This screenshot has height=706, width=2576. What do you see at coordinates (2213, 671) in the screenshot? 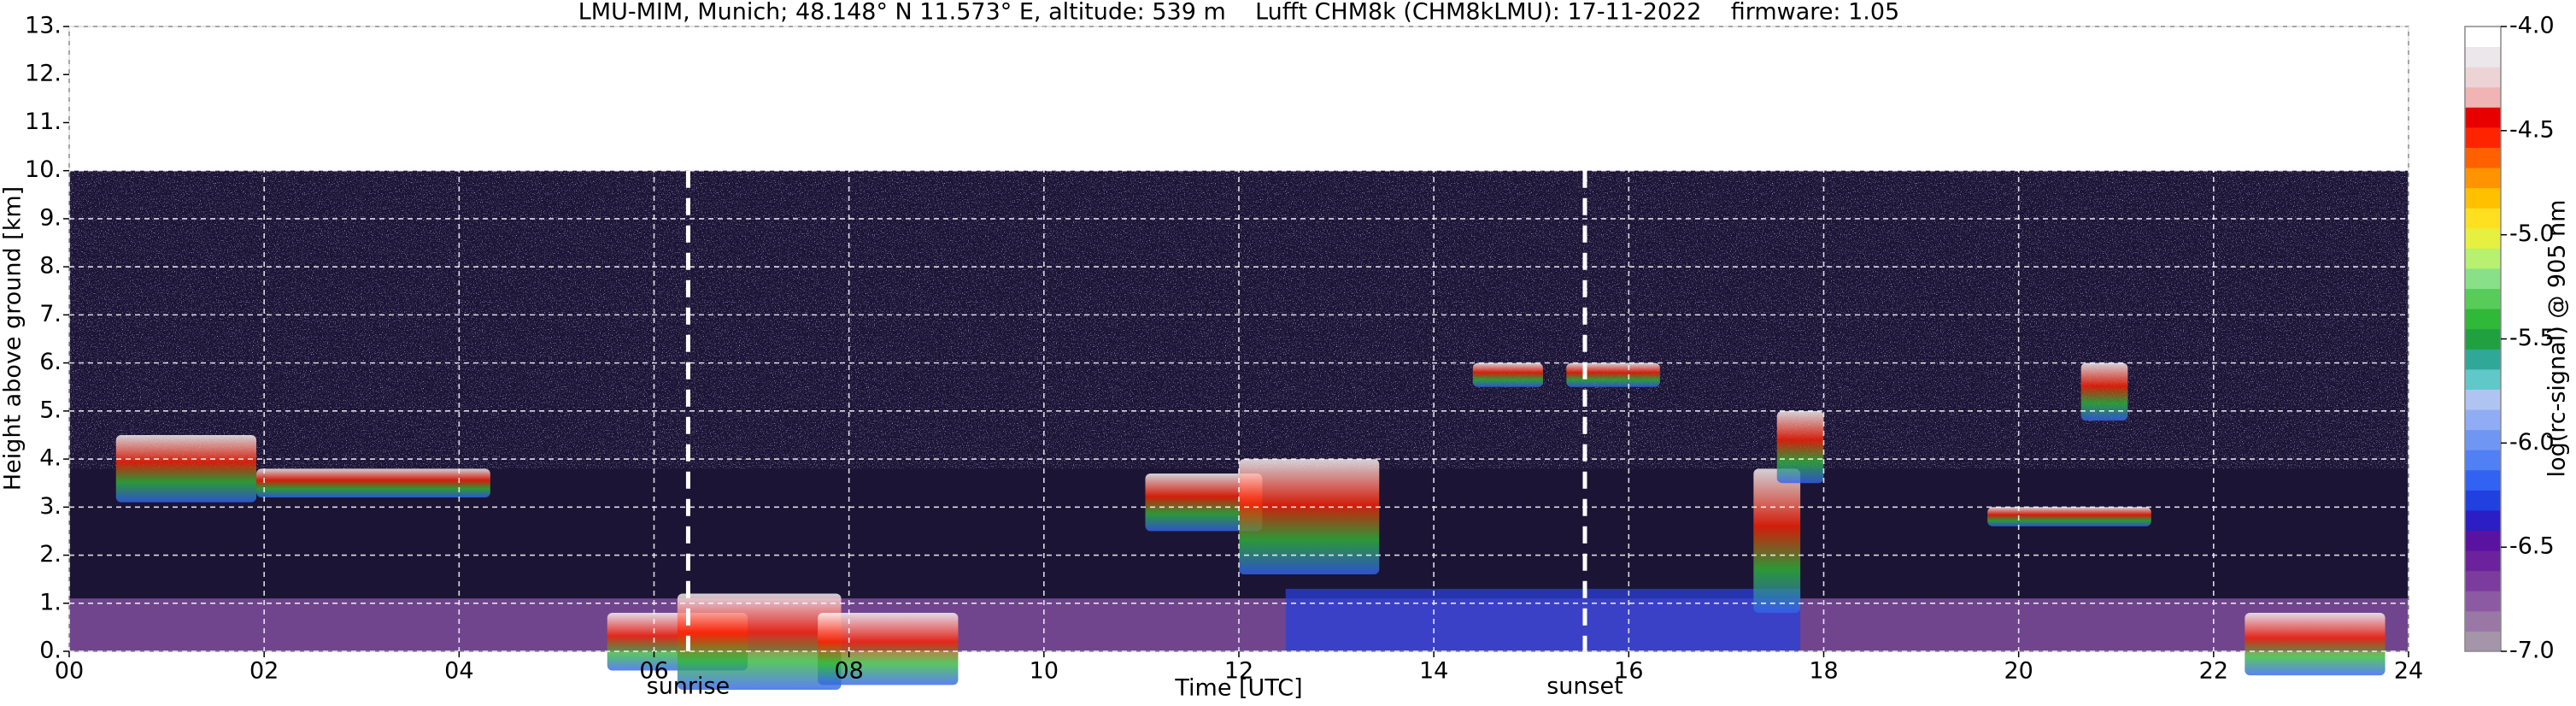
I see `x-tick-label: 22` at bounding box center [2213, 671].